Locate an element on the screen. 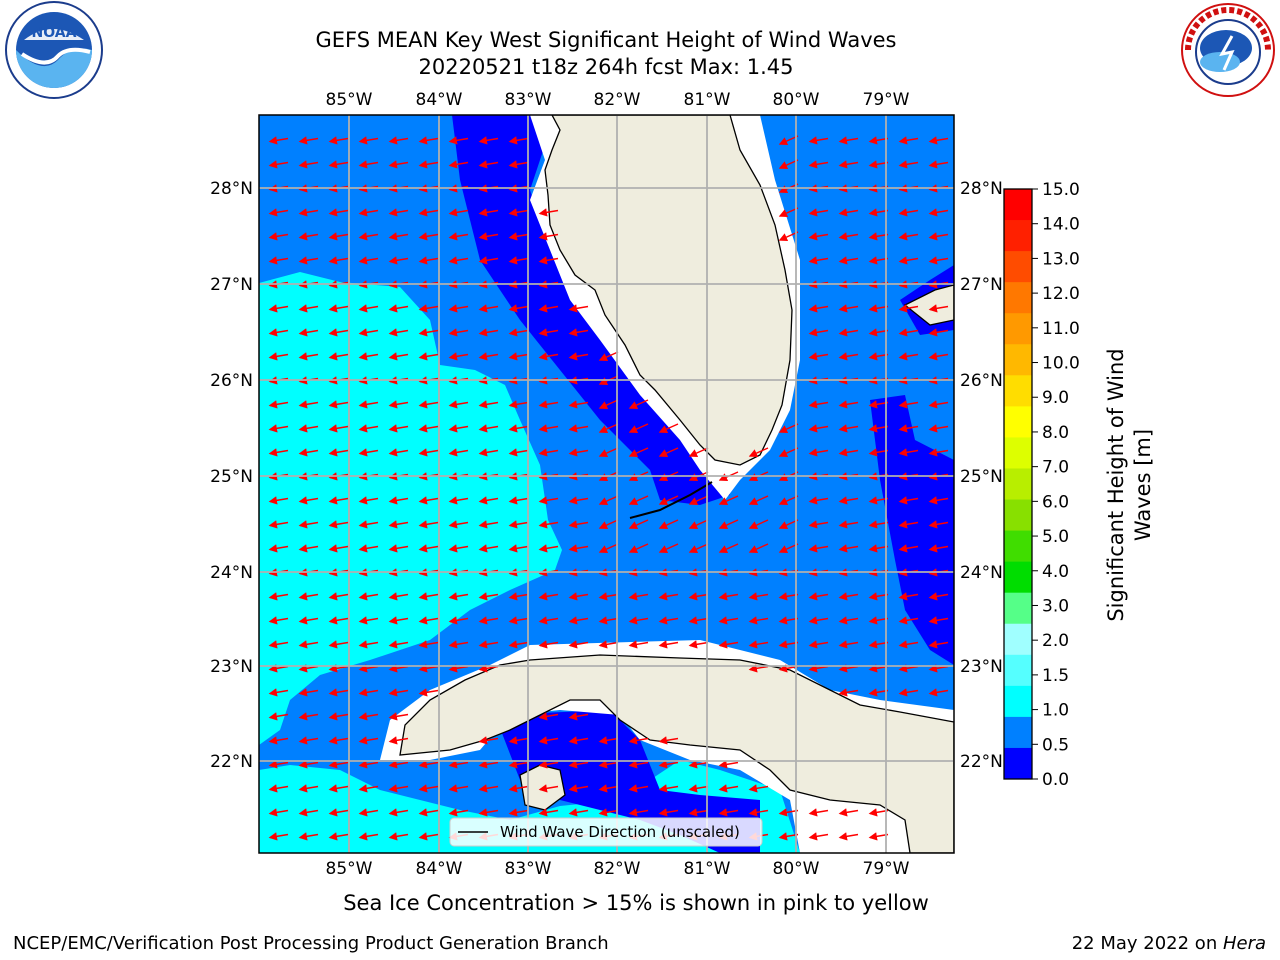 This screenshot has height=960, width=1280. lon-label-bottom: 81°W is located at coordinates (707, 869).